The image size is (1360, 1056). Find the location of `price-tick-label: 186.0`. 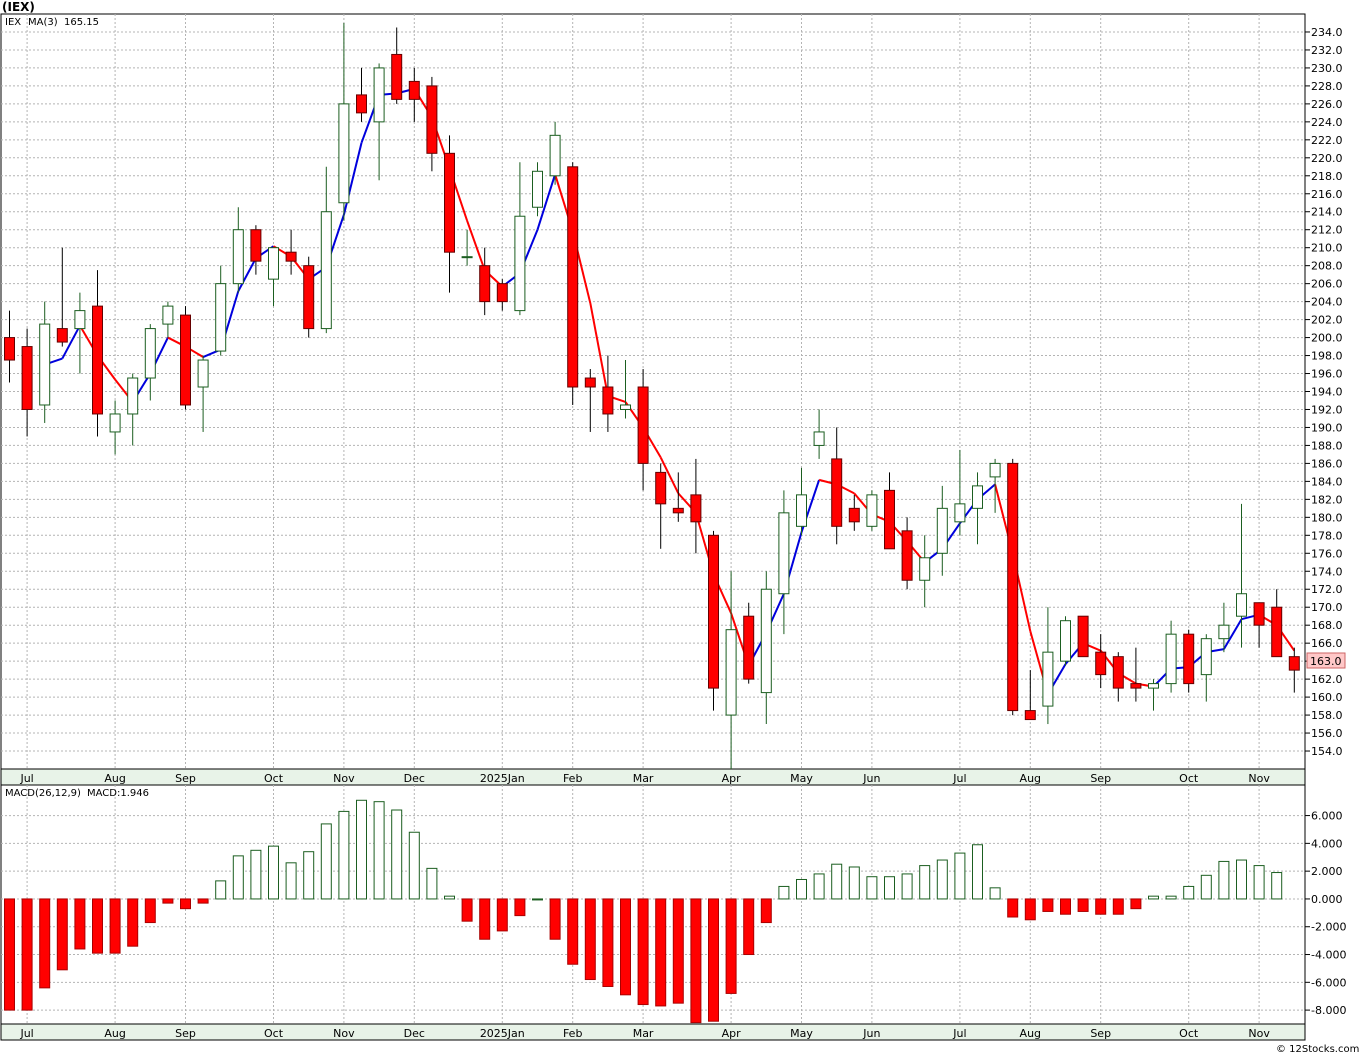

price-tick-label: 186.0 is located at coordinates (1327, 463).